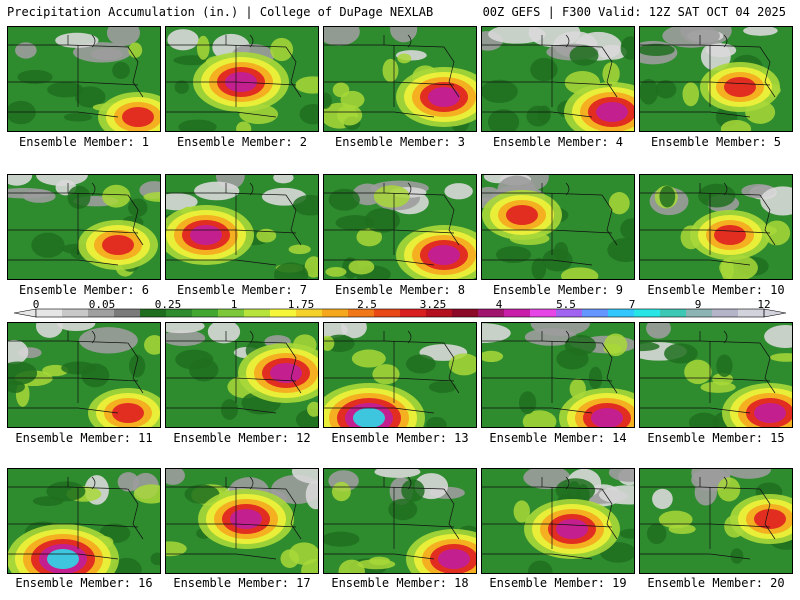 The width and height of the screenshot is (800, 600). Describe the element at coordinates (84, 438) in the screenshot. I see `ensemble-member-label: Ensemble Member: 11` at that location.